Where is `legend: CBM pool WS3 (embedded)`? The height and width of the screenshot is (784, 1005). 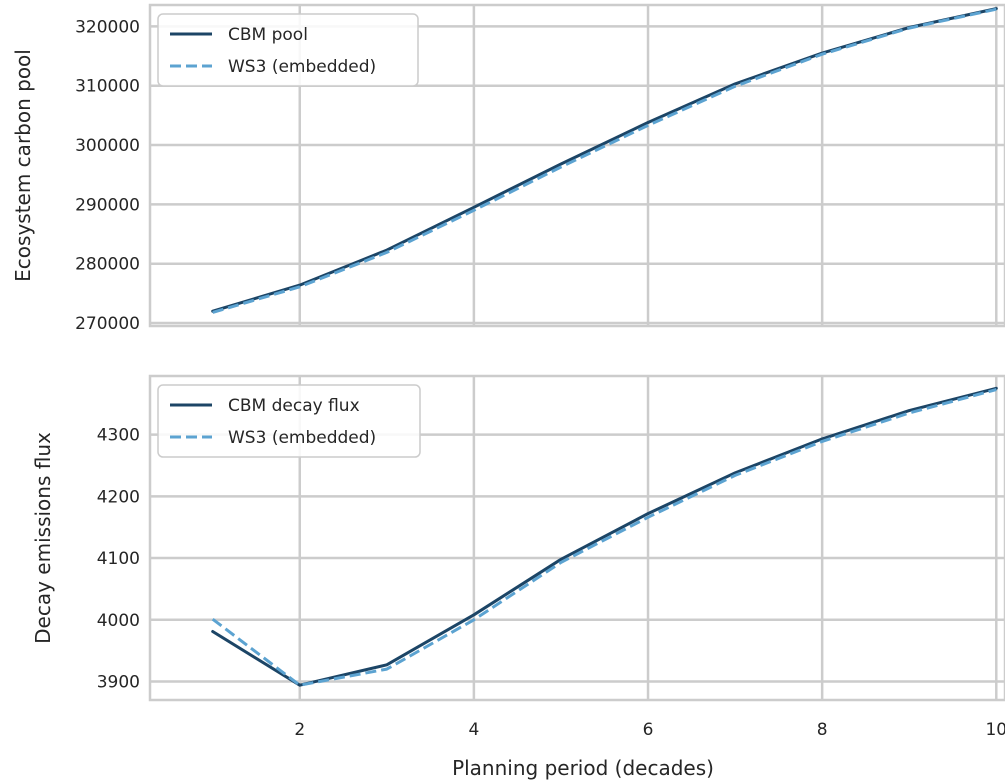 legend: CBM pool WS3 (embedded) is located at coordinates (288, 50).